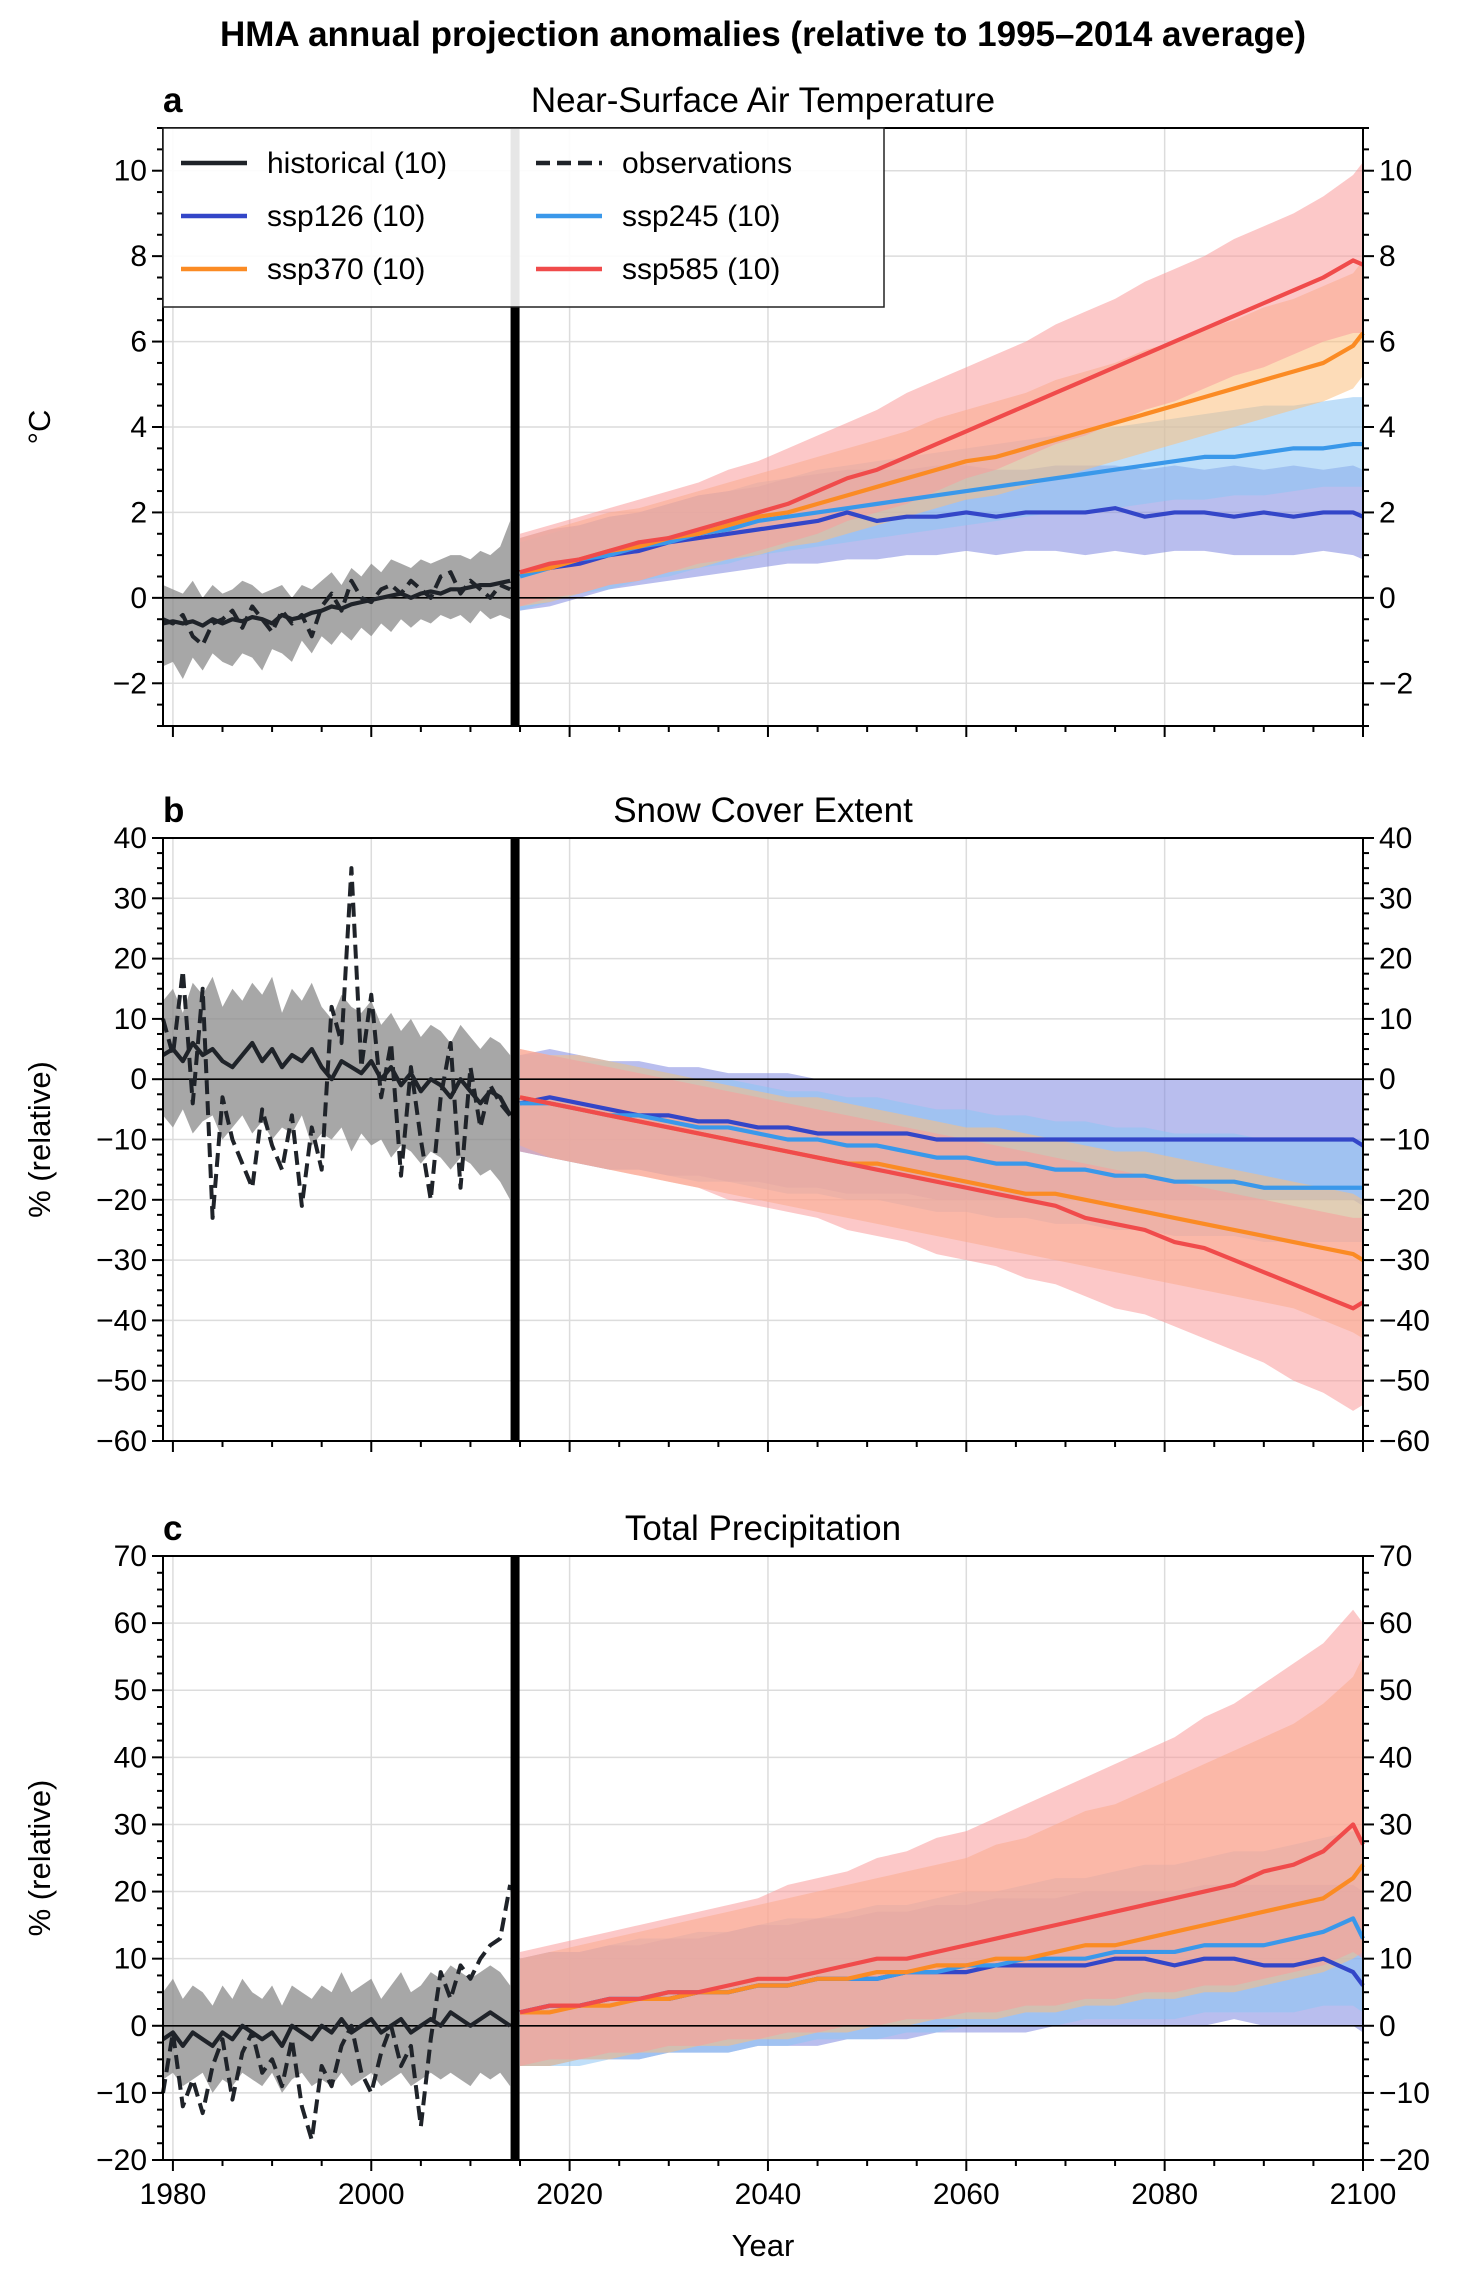  I want to click on legend-label: ssp245 (10), so click(701, 216).